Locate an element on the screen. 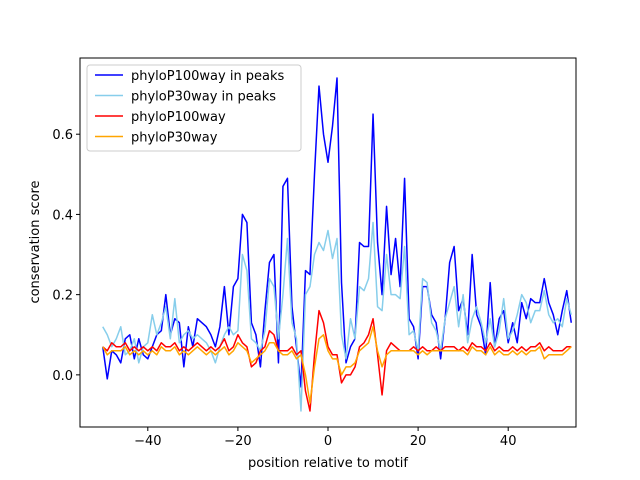 The width and height of the screenshot is (640, 480). x-axis-ticks: −40 −20 0 20 40 is located at coordinates (325, 438).